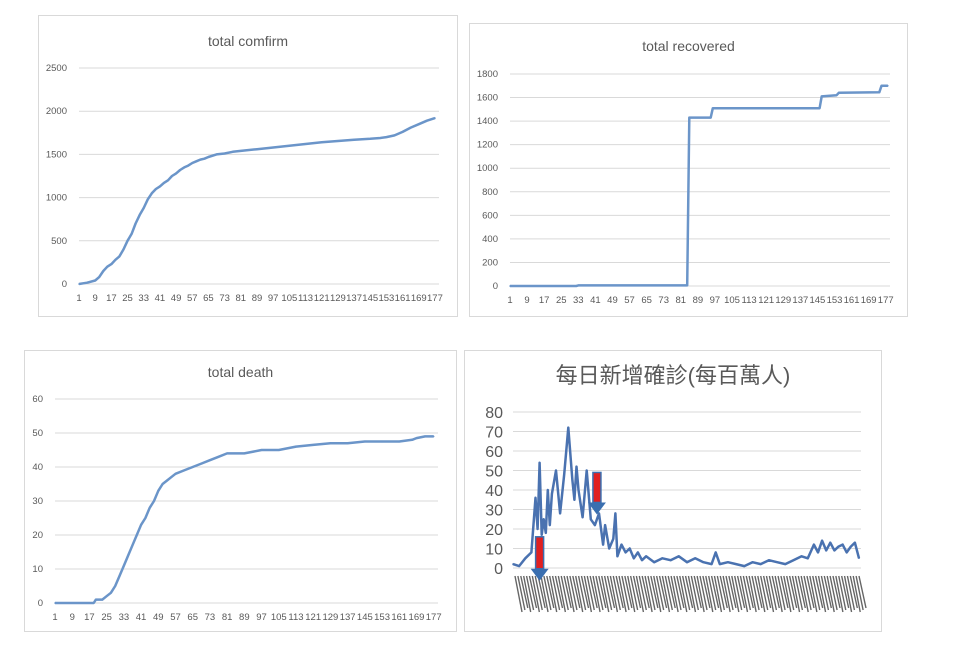  Describe the element at coordinates (160, 298) in the screenshot. I see `x-tick-label: 41` at that location.